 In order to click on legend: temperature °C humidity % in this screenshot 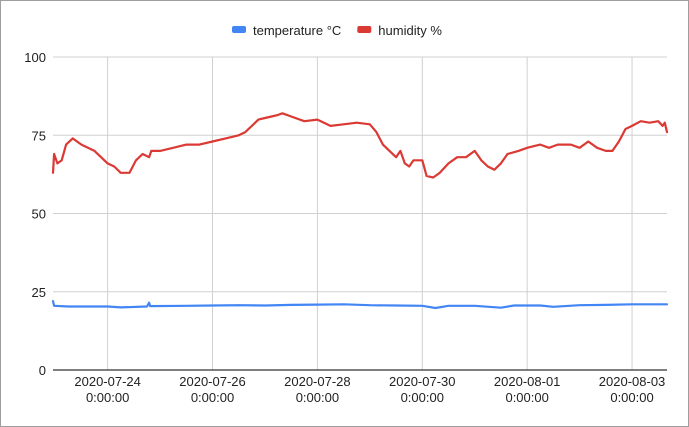, I will do `click(337, 30)`.